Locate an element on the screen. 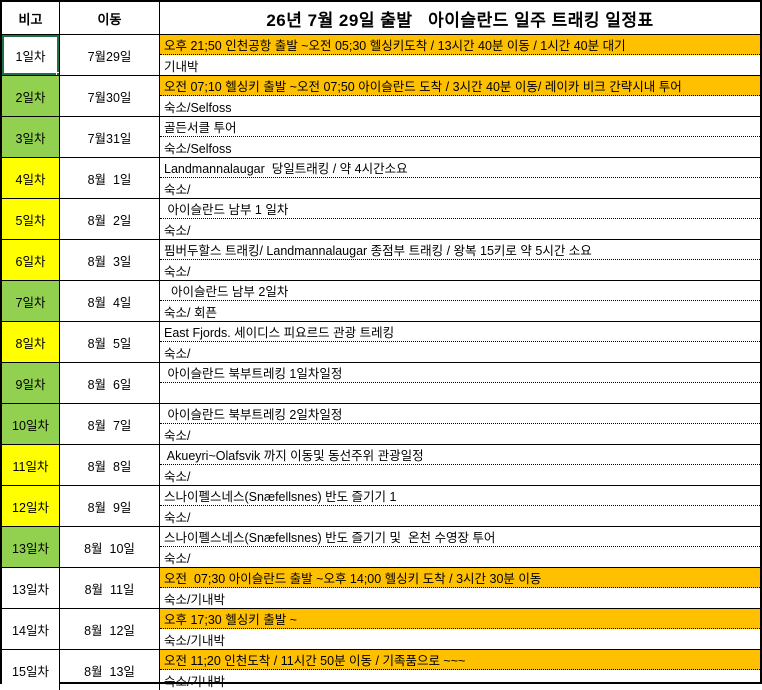 The width and height of the screenshot is (762, 690). lodging-cell is located at coordinates (460, 393).